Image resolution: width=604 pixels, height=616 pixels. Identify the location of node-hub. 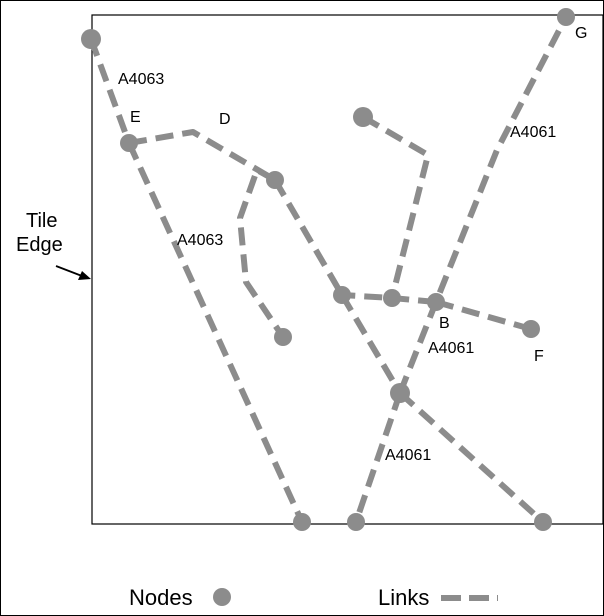
(275, 180).